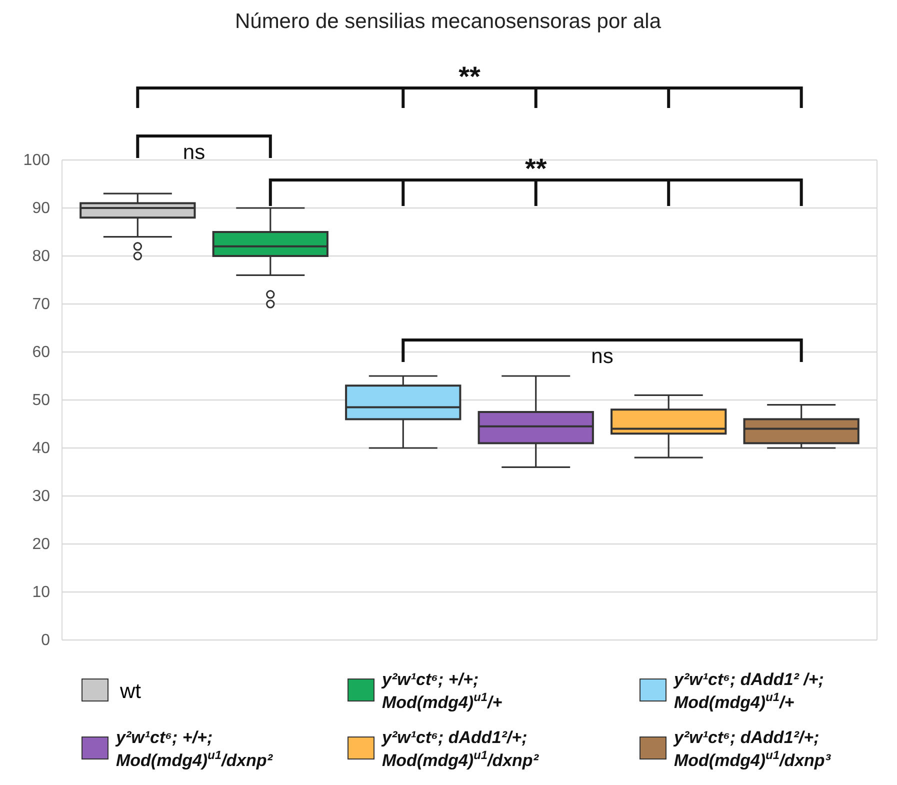 This screenshot has height=785, width=897. Describe the element at coordinates (130, 691) in the screenshot. I see `legend-label: wt` at that location.